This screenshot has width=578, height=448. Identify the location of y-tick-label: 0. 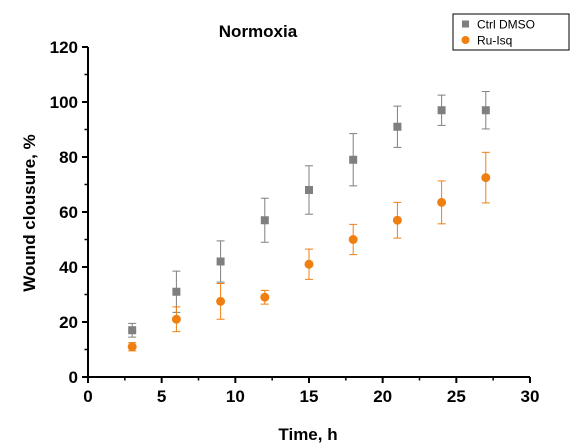
(73, 377).